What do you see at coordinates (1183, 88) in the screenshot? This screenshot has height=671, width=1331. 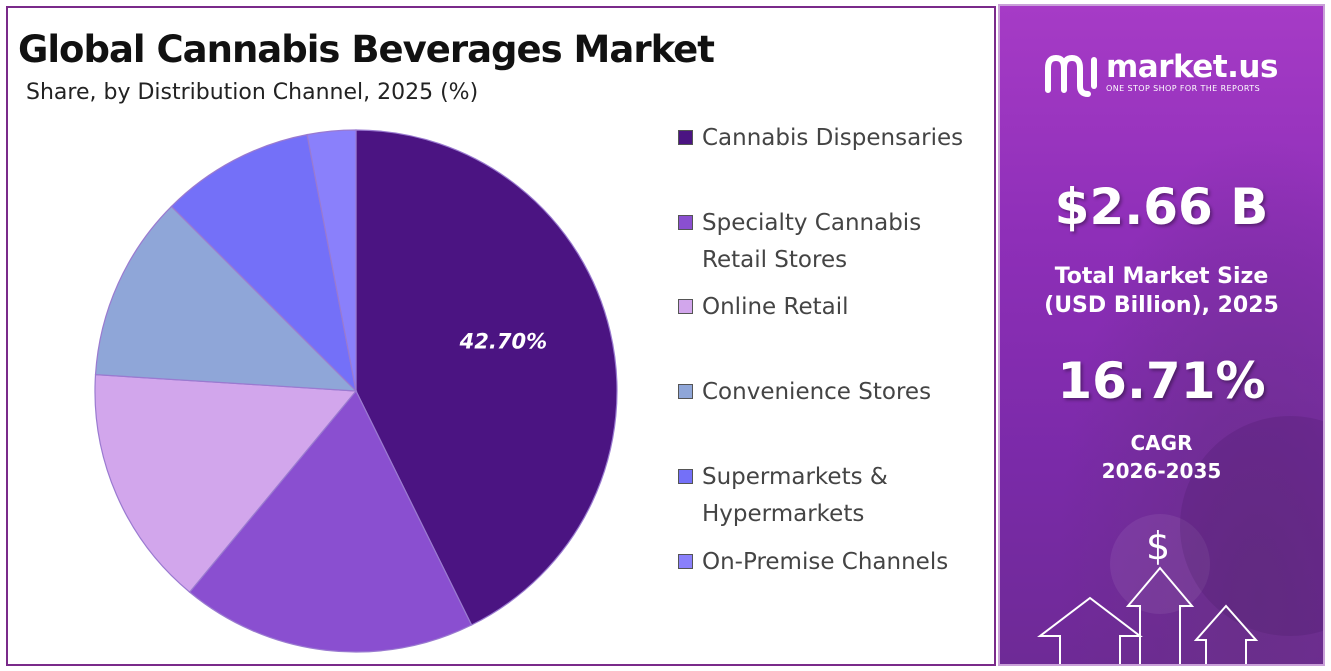 I see `brand-tagline: ONE STOP SHOP FOR THE REPORTS` at bounding box center [1183, 88].